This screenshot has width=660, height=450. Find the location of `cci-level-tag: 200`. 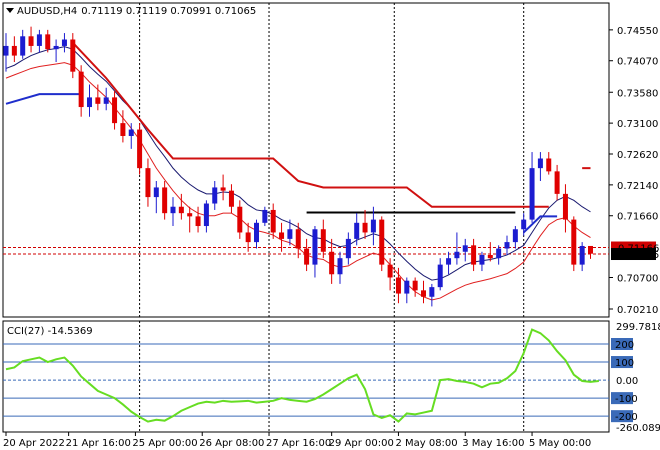

cci-level-tag: 200 is located at coordinates (622, 344).